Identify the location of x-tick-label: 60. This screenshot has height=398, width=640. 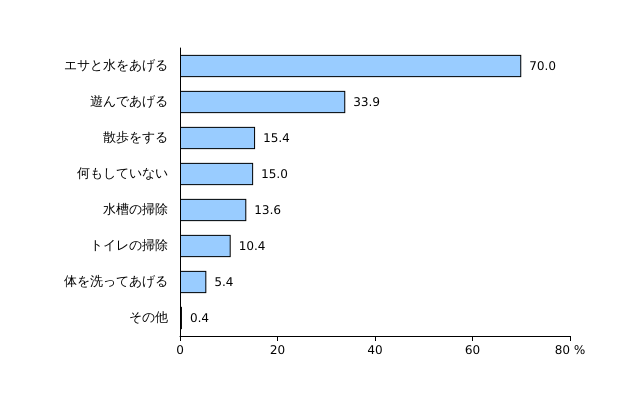
(472, 350).